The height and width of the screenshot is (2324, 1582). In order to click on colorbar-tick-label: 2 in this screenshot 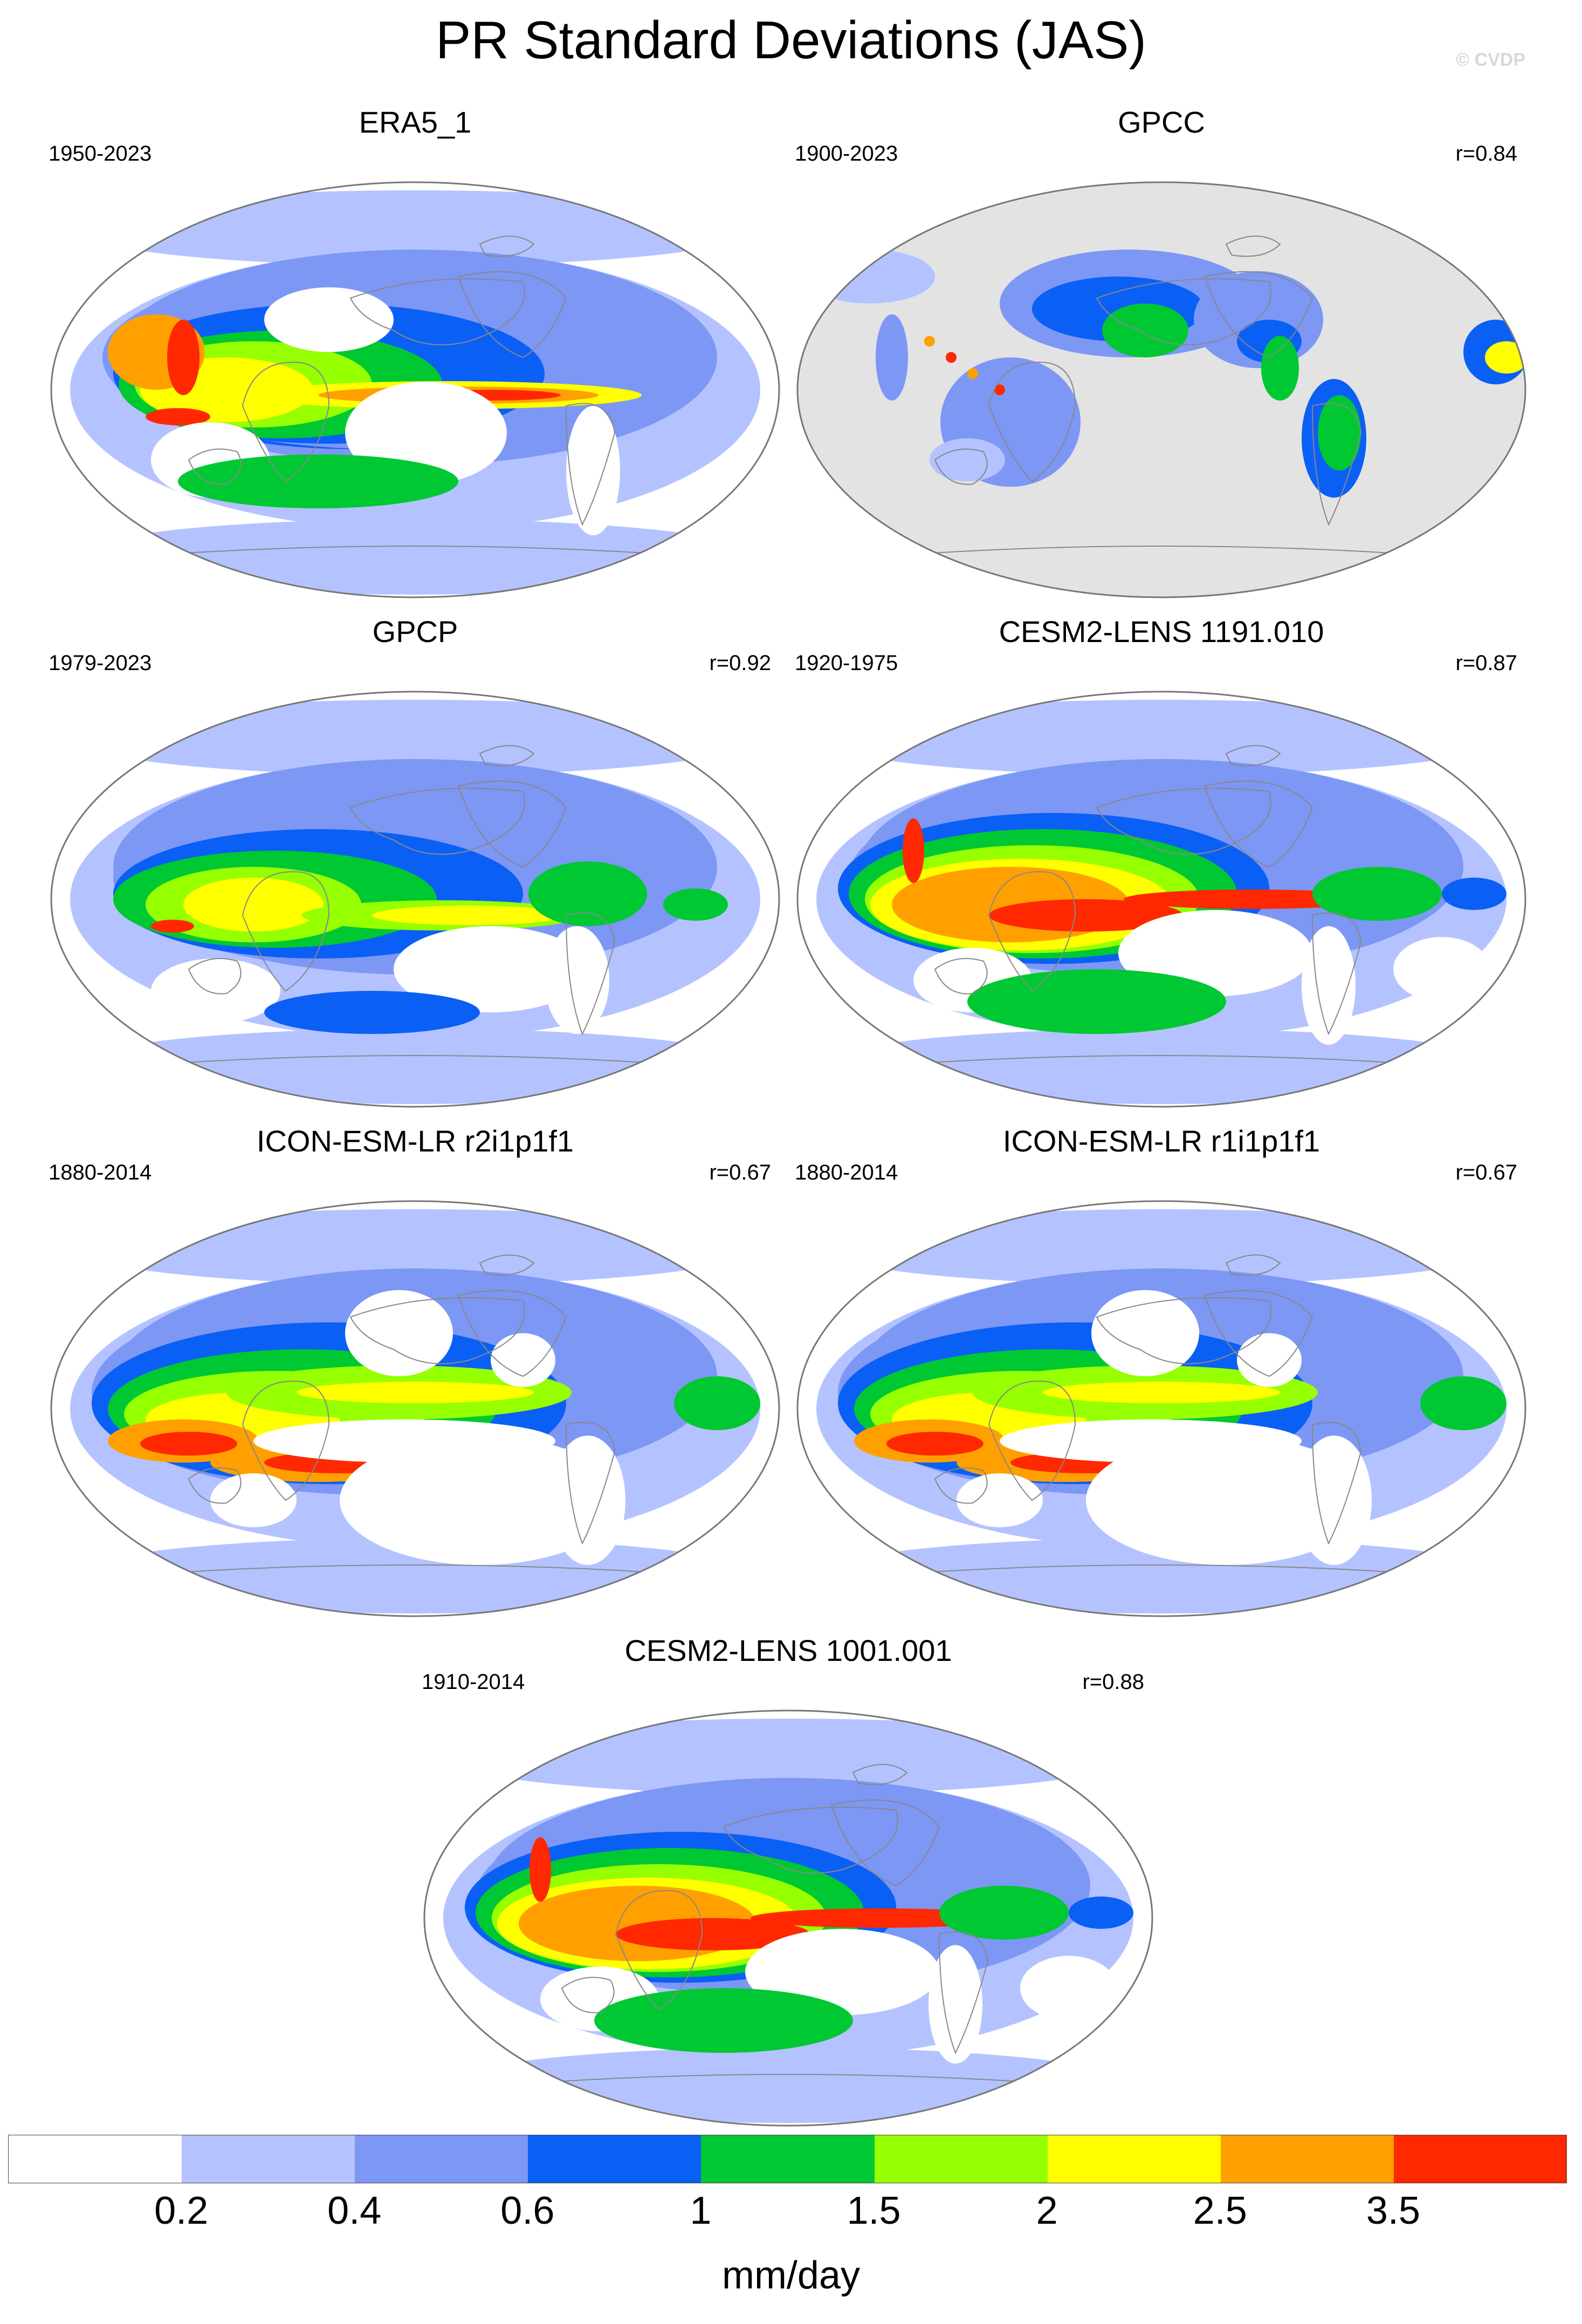, I will do `click(1047, 2210)`.